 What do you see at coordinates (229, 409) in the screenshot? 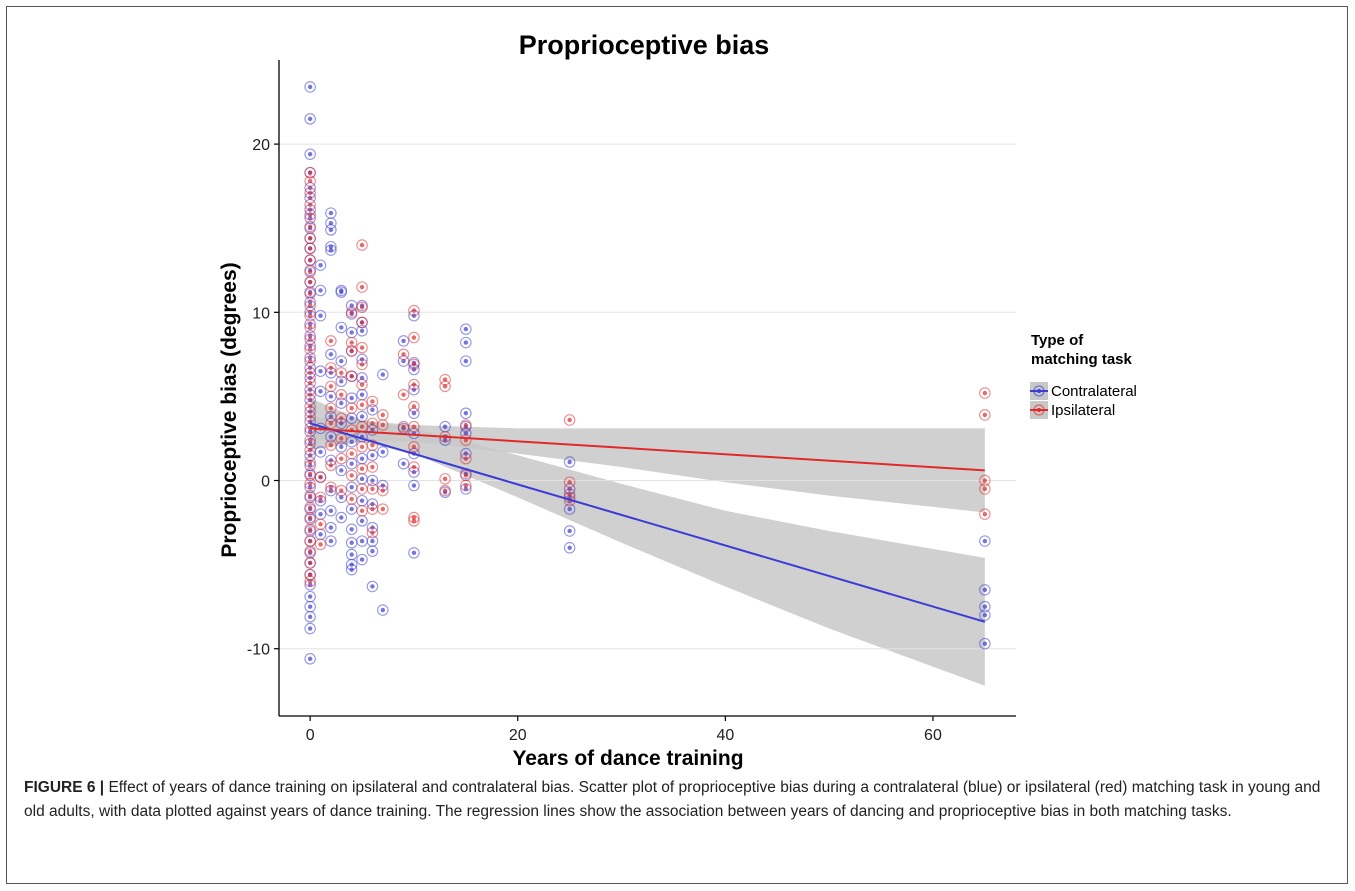
I see `y-axis-label: Proprioceptive bias (degrees)` at bounding box center [229, 409].